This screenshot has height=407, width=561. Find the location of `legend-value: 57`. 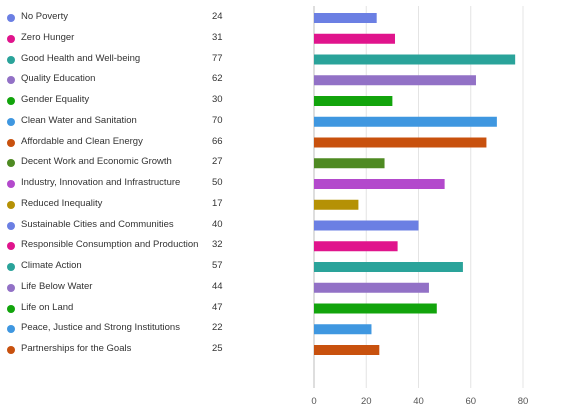

legend-value: 57 is located at coordinates (217, 265).